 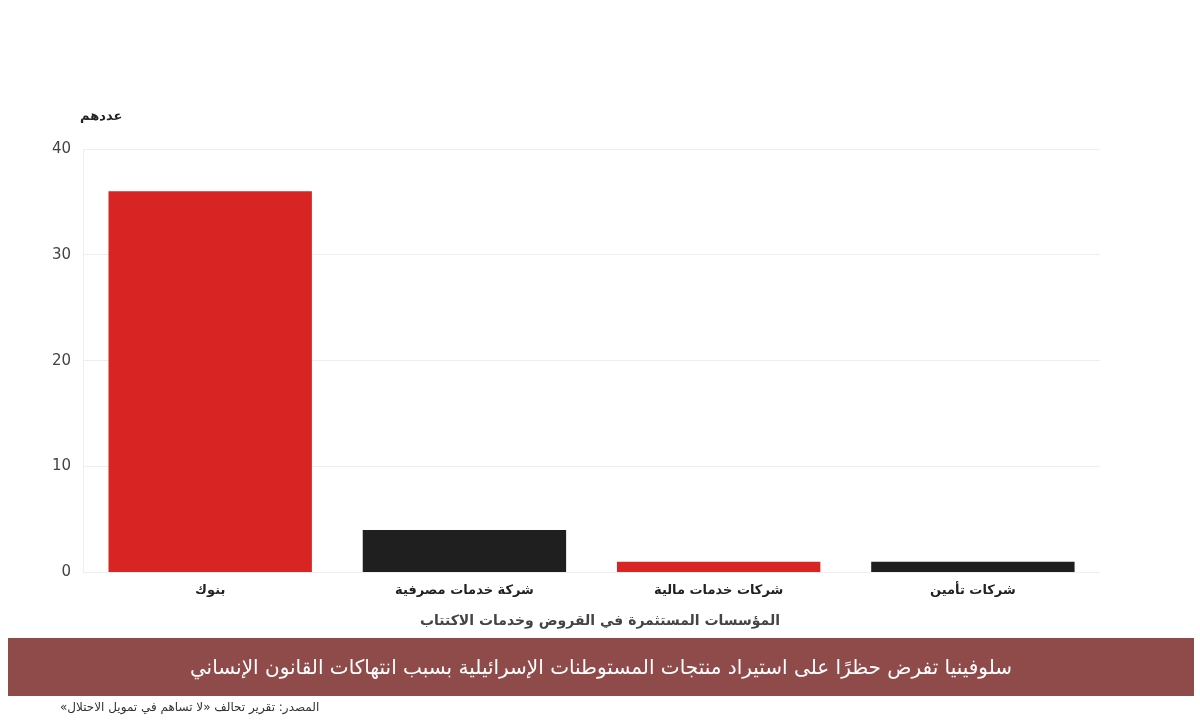 What do you see at coordinates (190, 707) in the screenshot?
I see `text: المصدر: تقرير تحالف «لا تساهم في تمويل الاحتلال»` at bounding box center [190, 707].